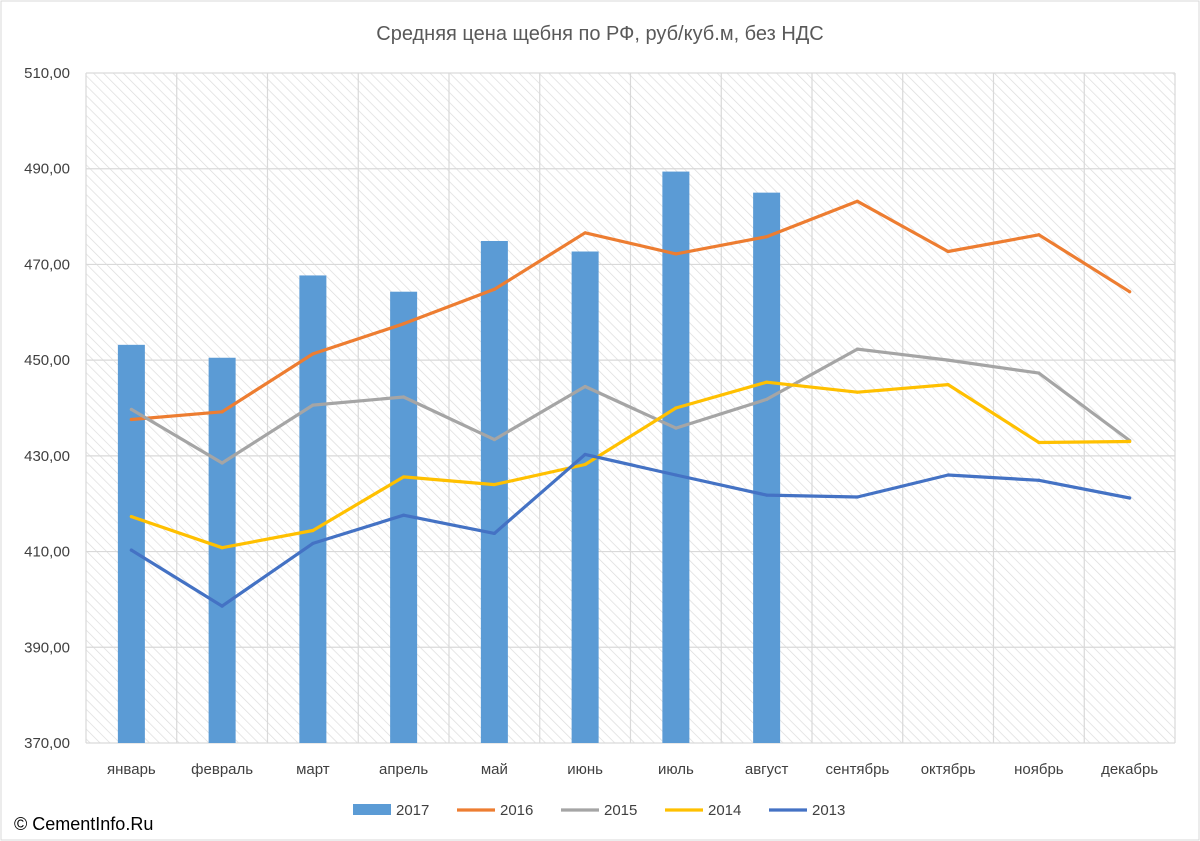 Image resolution: width=1200 pixels, height=841 pixels. Describe the element at coordinates (1129, 769) in the screenshot. I see `x-tick-label: декабрь` at that location.